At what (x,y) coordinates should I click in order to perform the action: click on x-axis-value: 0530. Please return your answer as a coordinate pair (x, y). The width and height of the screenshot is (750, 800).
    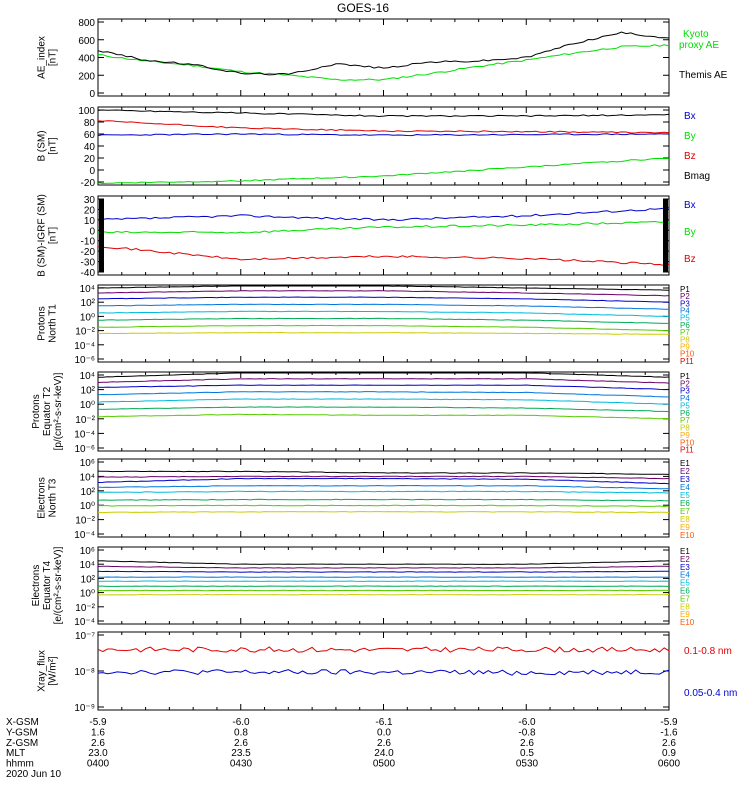
    Looking at the image, I should click on (527, 764).